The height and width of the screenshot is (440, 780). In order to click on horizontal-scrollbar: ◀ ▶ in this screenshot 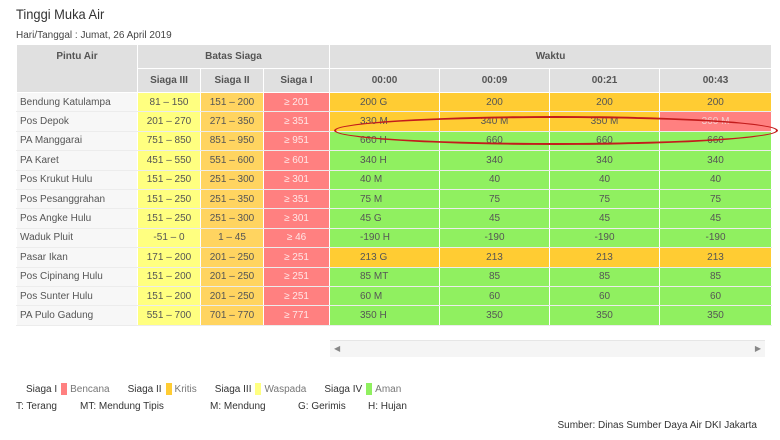, I will do `click(547, 348)`.